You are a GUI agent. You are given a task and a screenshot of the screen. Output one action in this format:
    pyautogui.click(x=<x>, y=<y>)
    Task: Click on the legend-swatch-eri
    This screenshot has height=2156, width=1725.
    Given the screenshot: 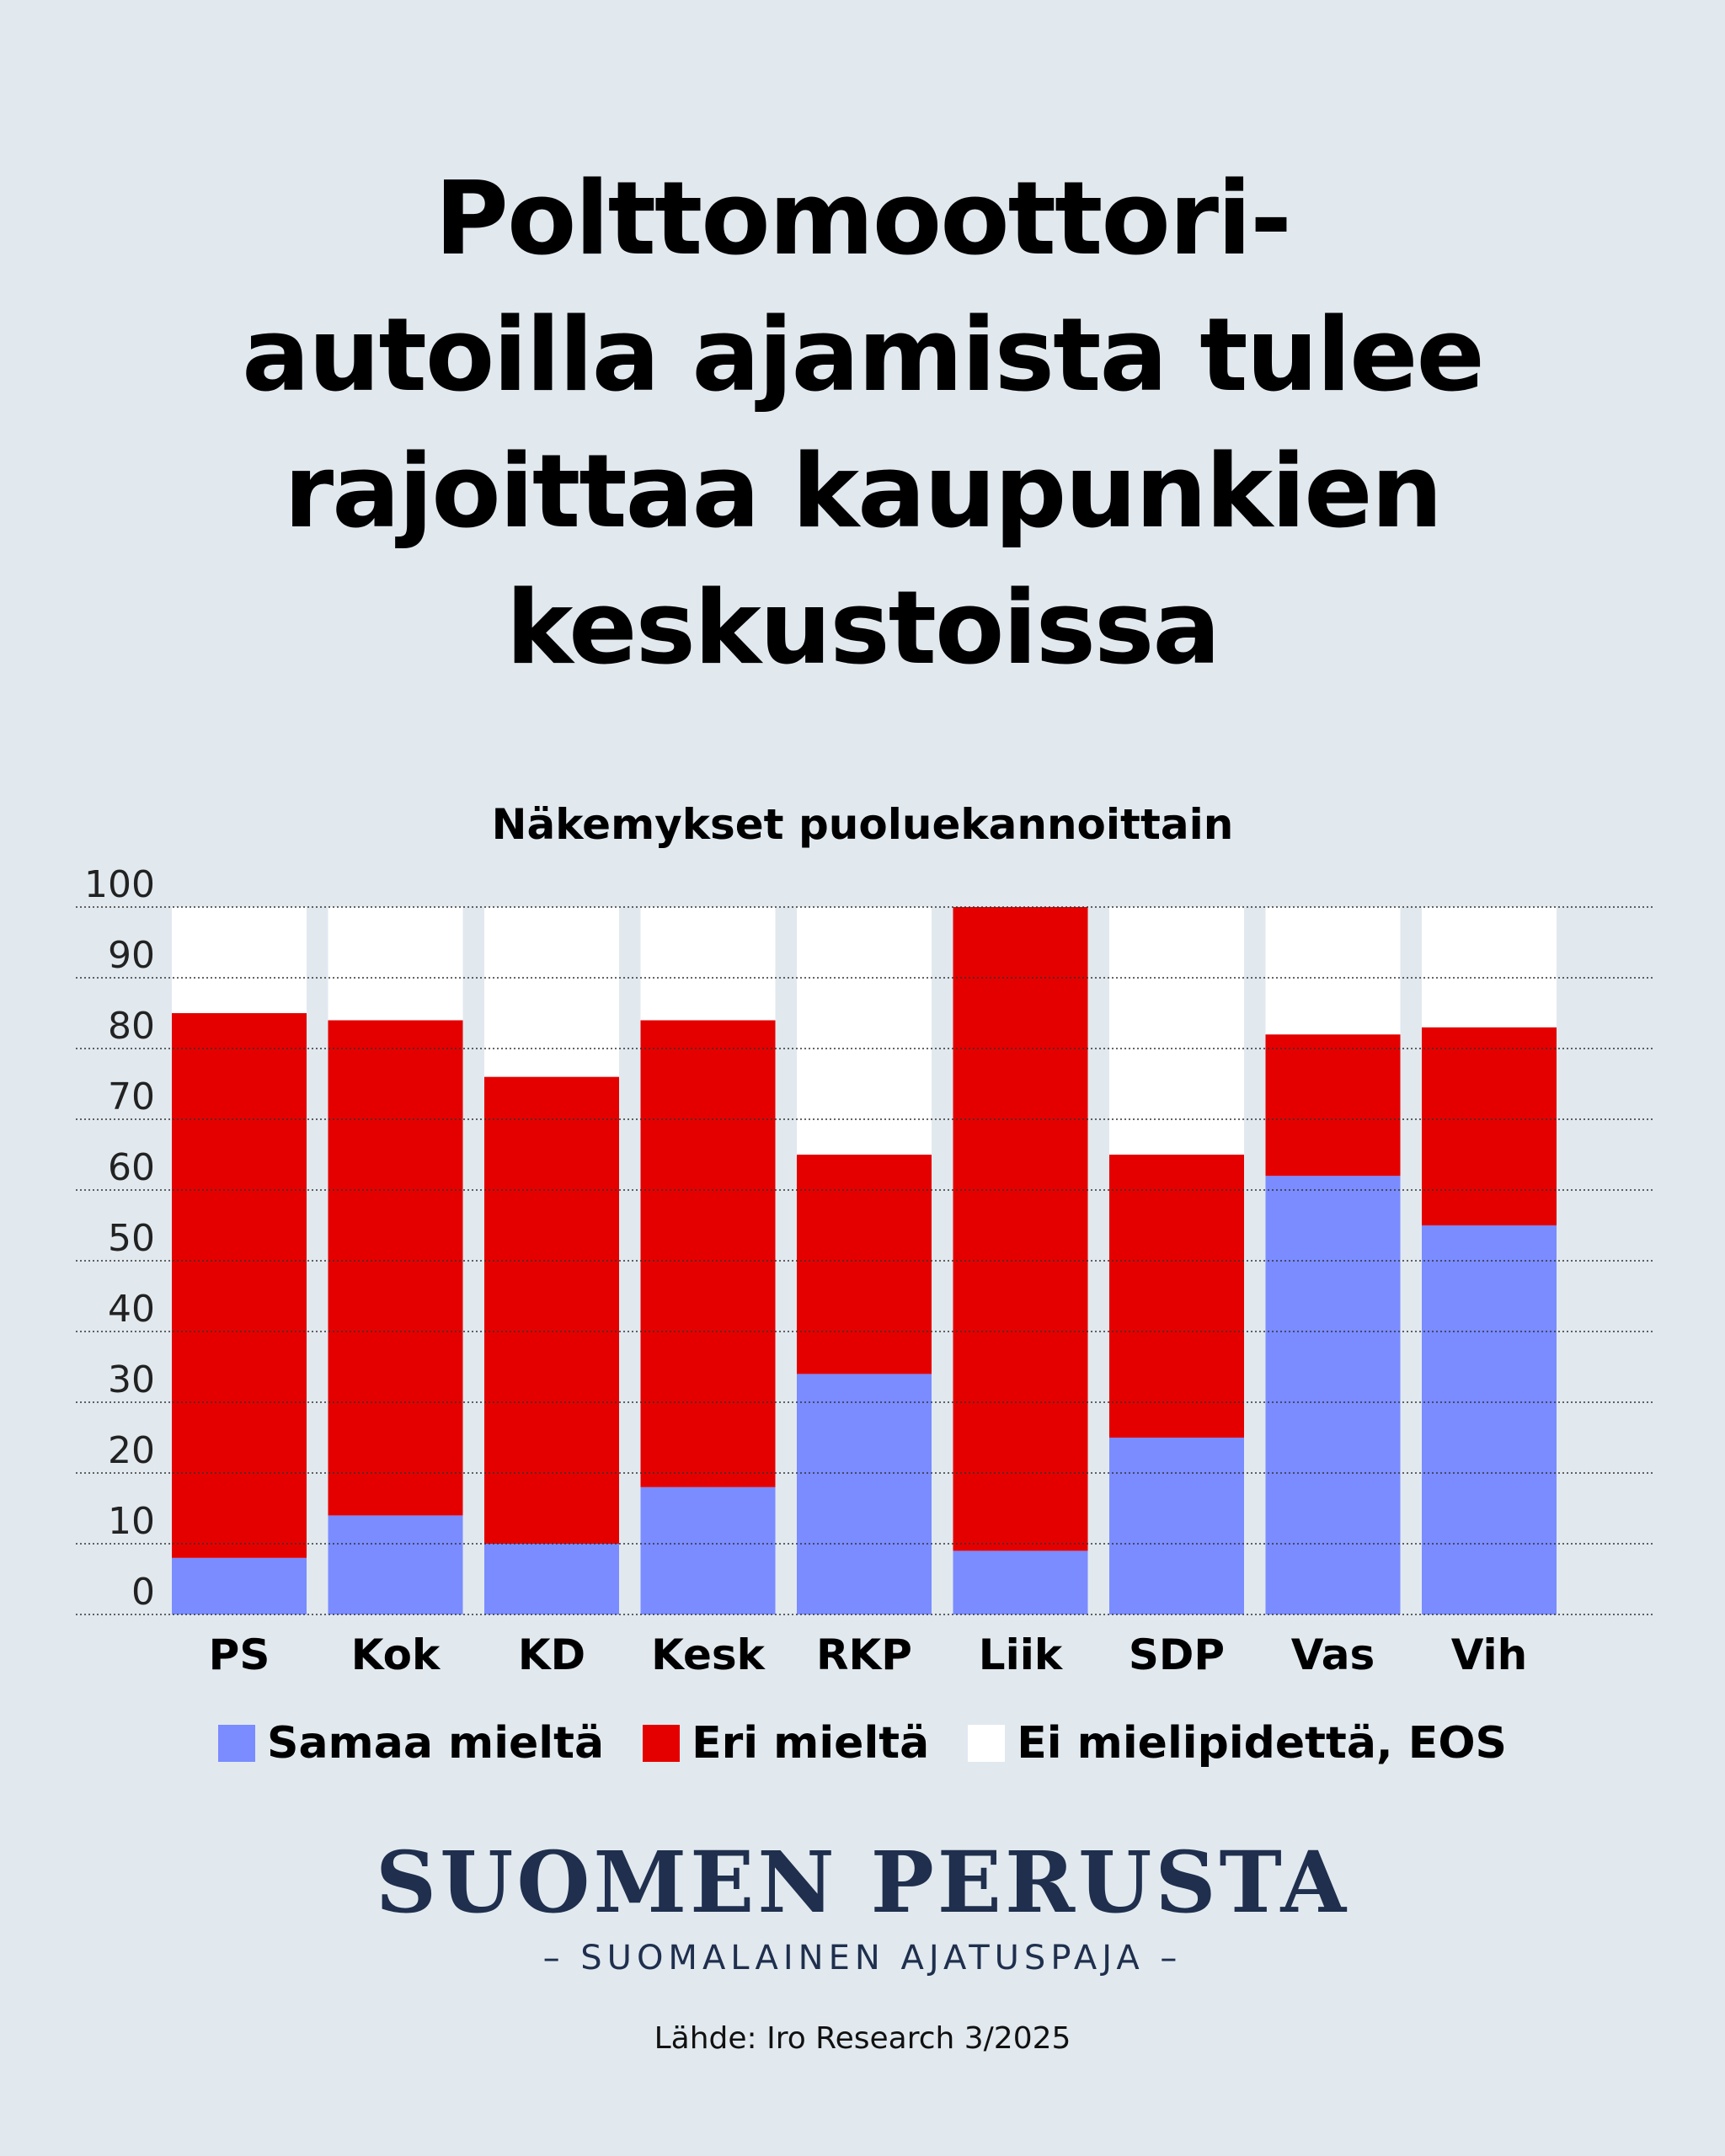 What is the action you would take?
    pyautogui.click(x=662, y=1743)
    